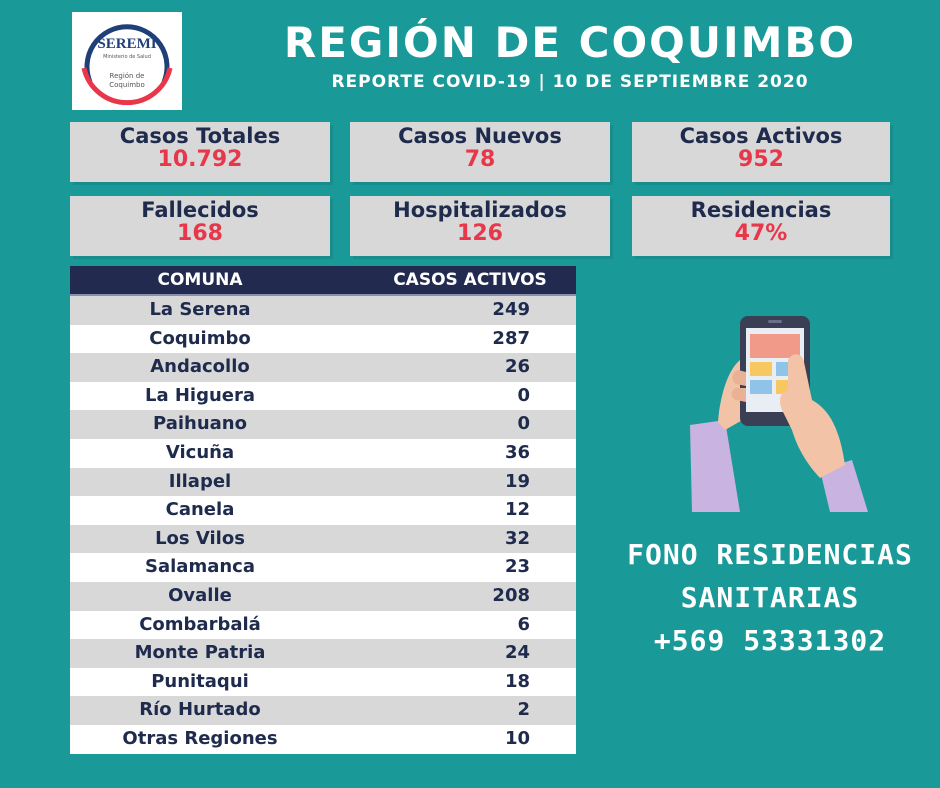  I want to click on casos-cell: 12, so click(517, 510).